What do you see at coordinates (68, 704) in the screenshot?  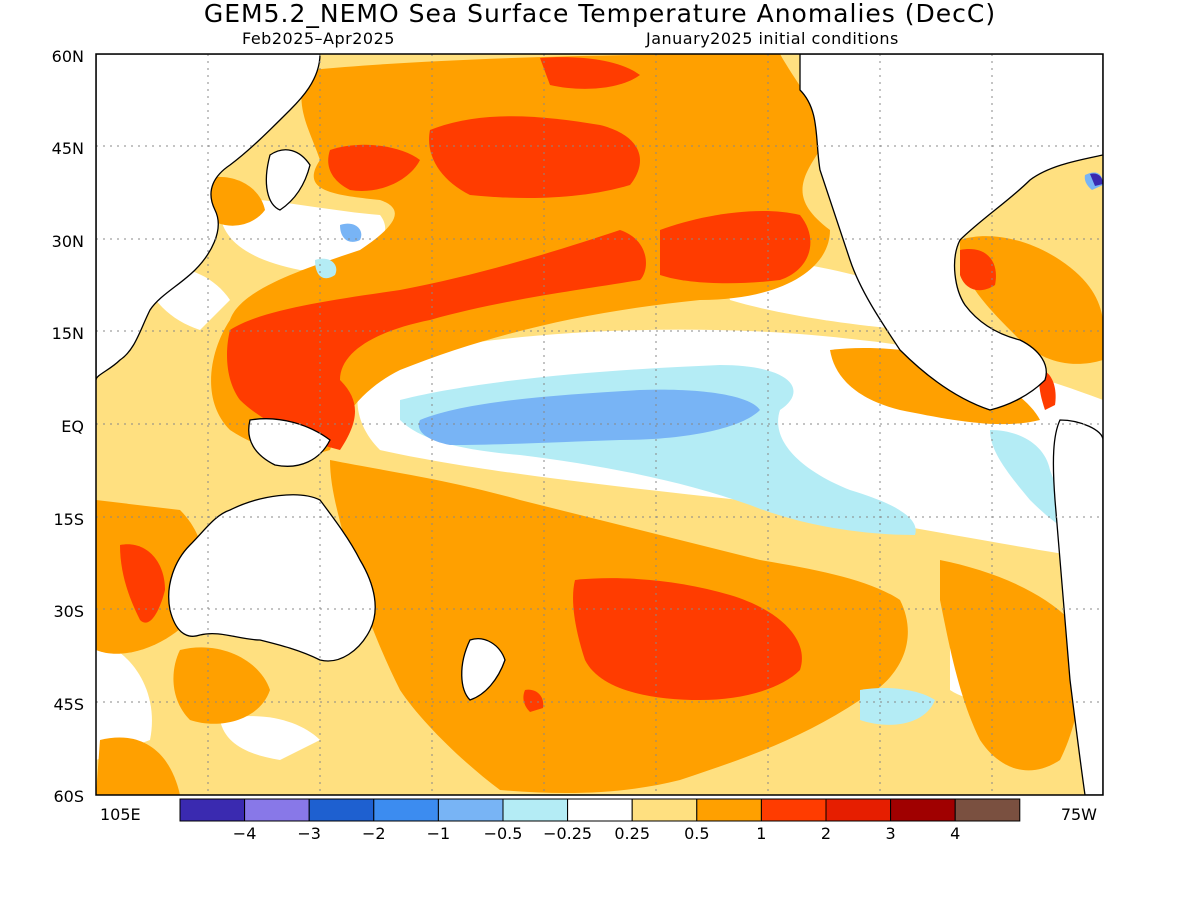 I see `lat-label: 45S` at bounding box center [68, 704].